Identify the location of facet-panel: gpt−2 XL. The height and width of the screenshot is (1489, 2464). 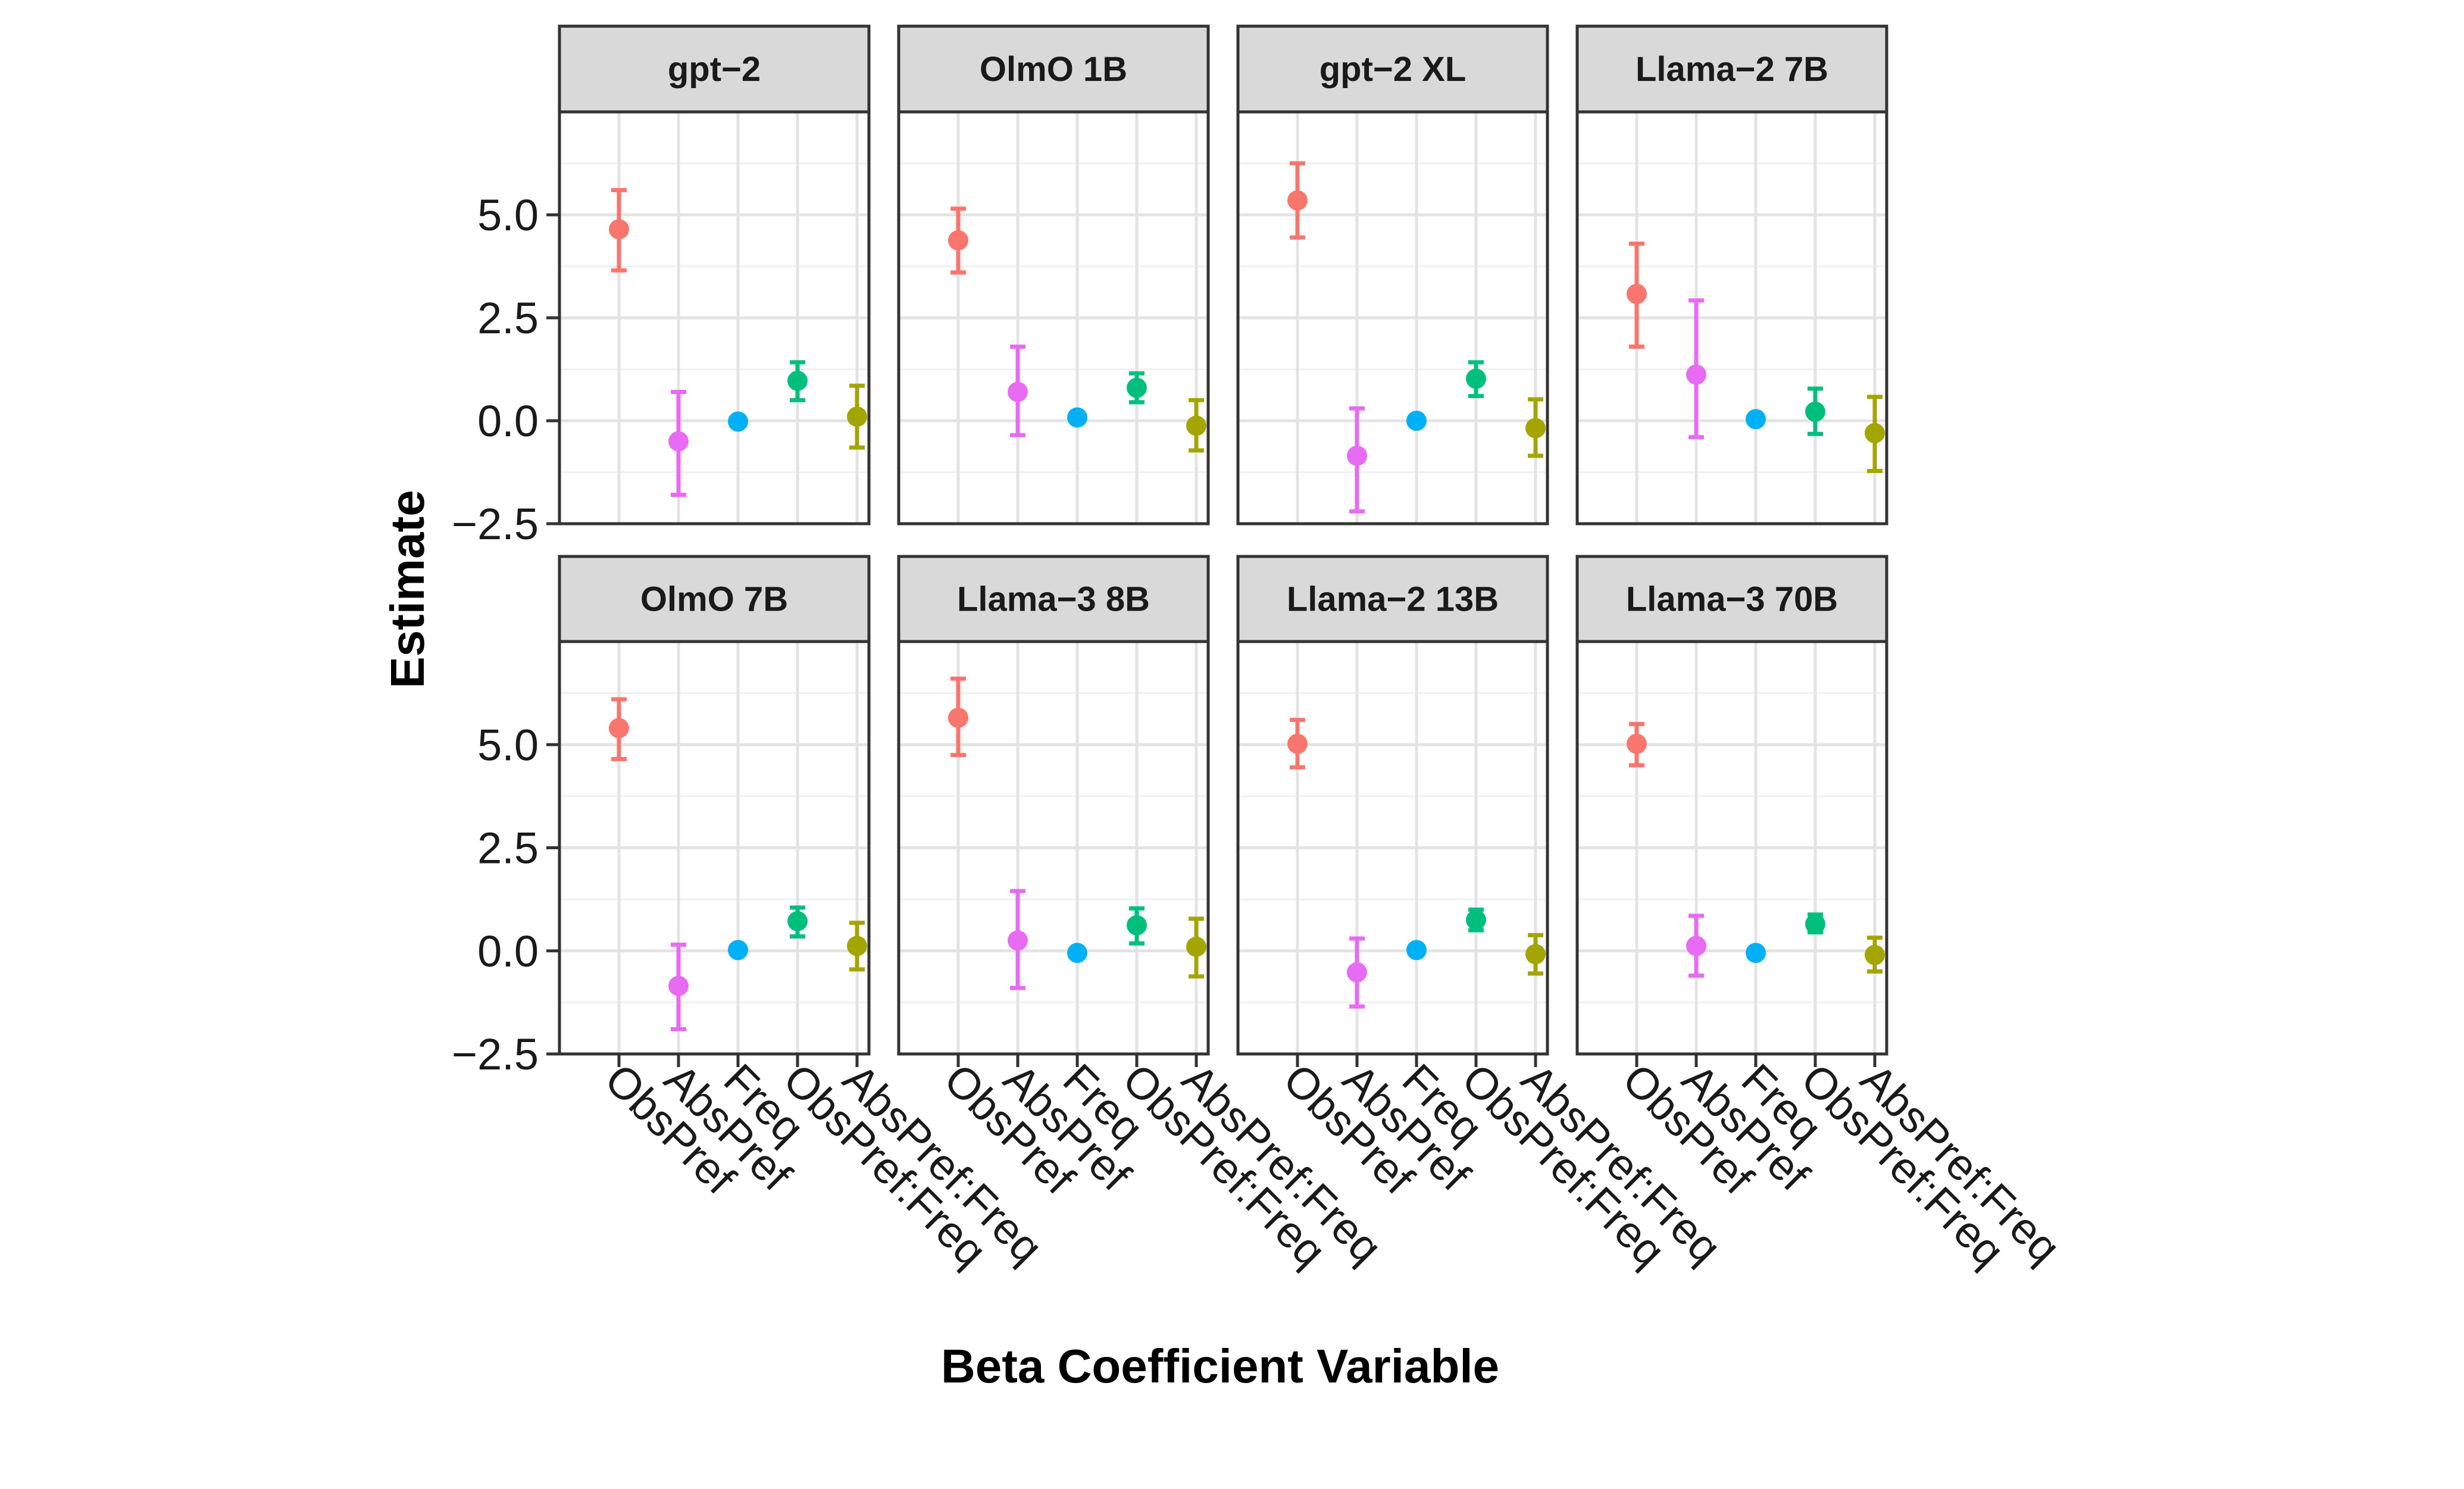
(1392, 274).